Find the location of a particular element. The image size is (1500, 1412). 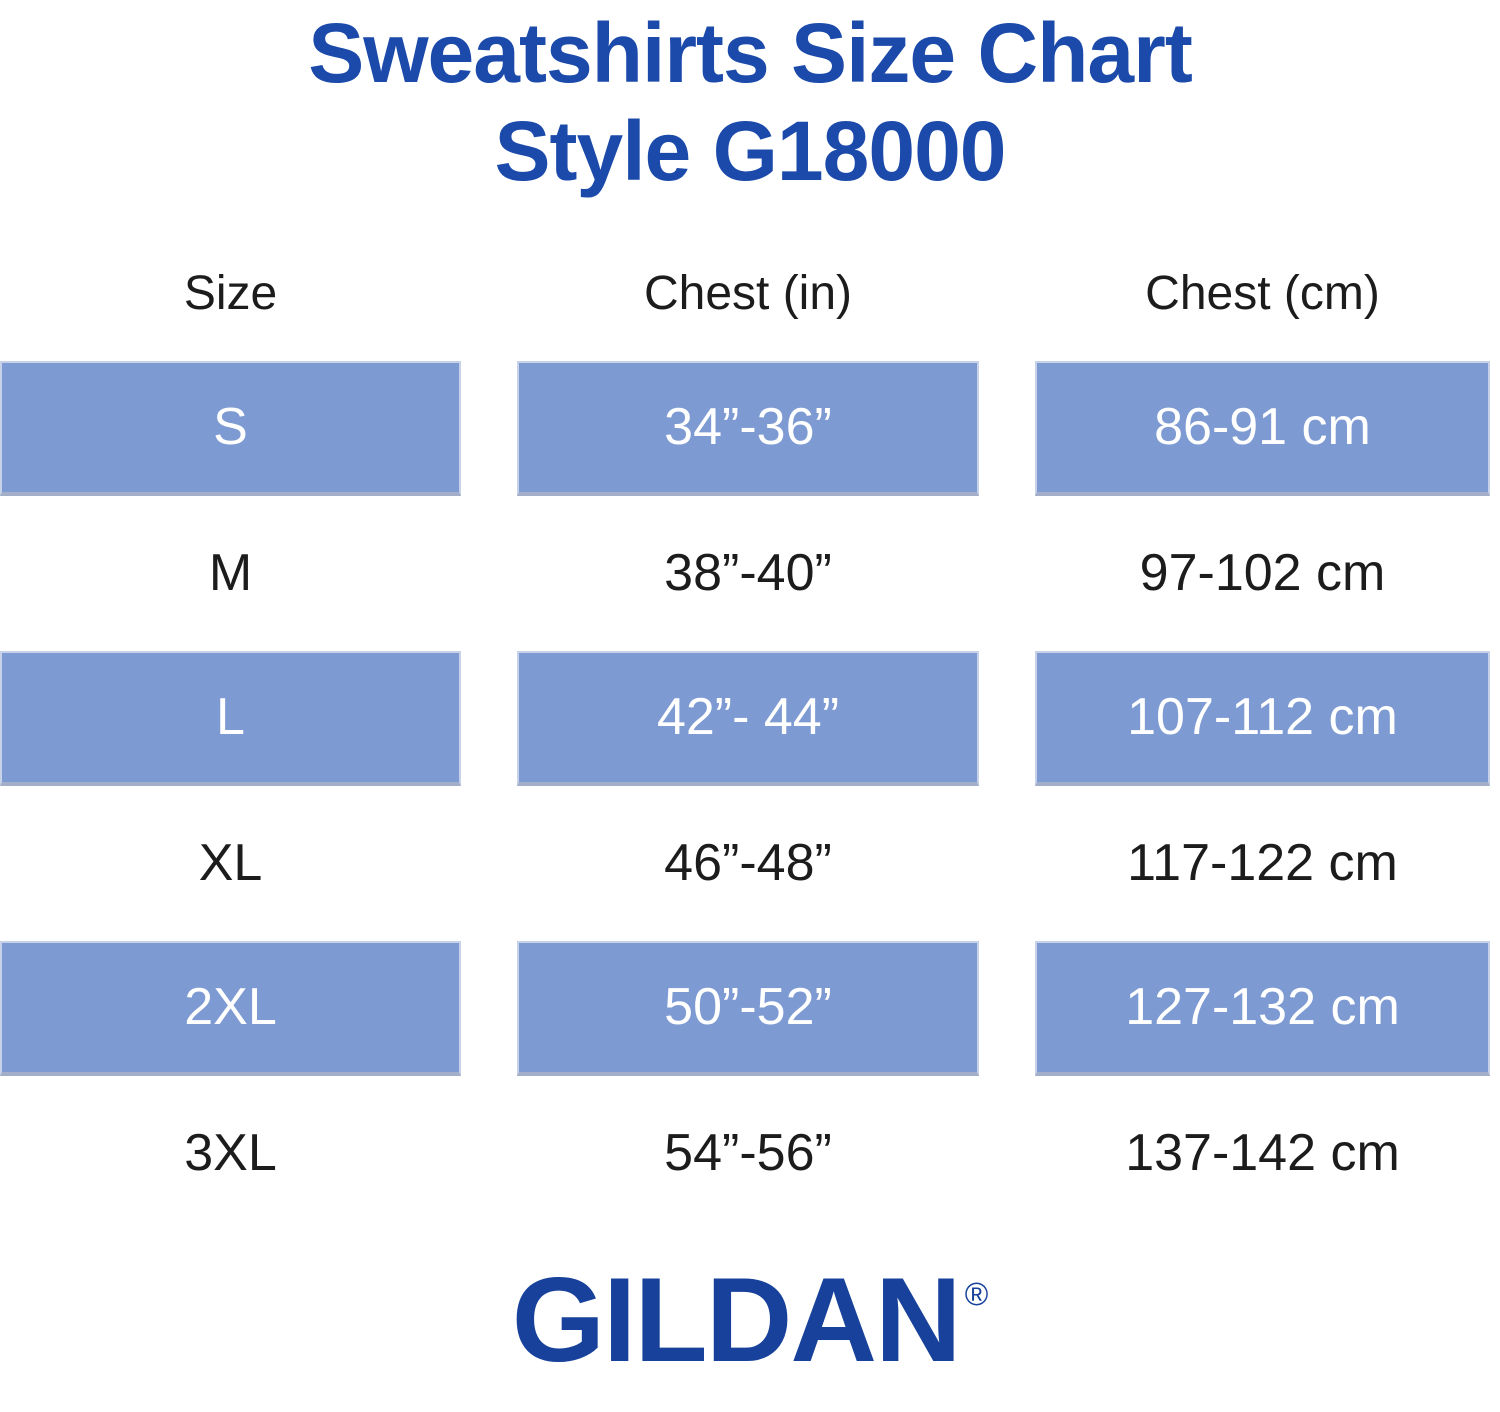

gildan-logo: GILDAN ® is located at coordinates (750, 1320).